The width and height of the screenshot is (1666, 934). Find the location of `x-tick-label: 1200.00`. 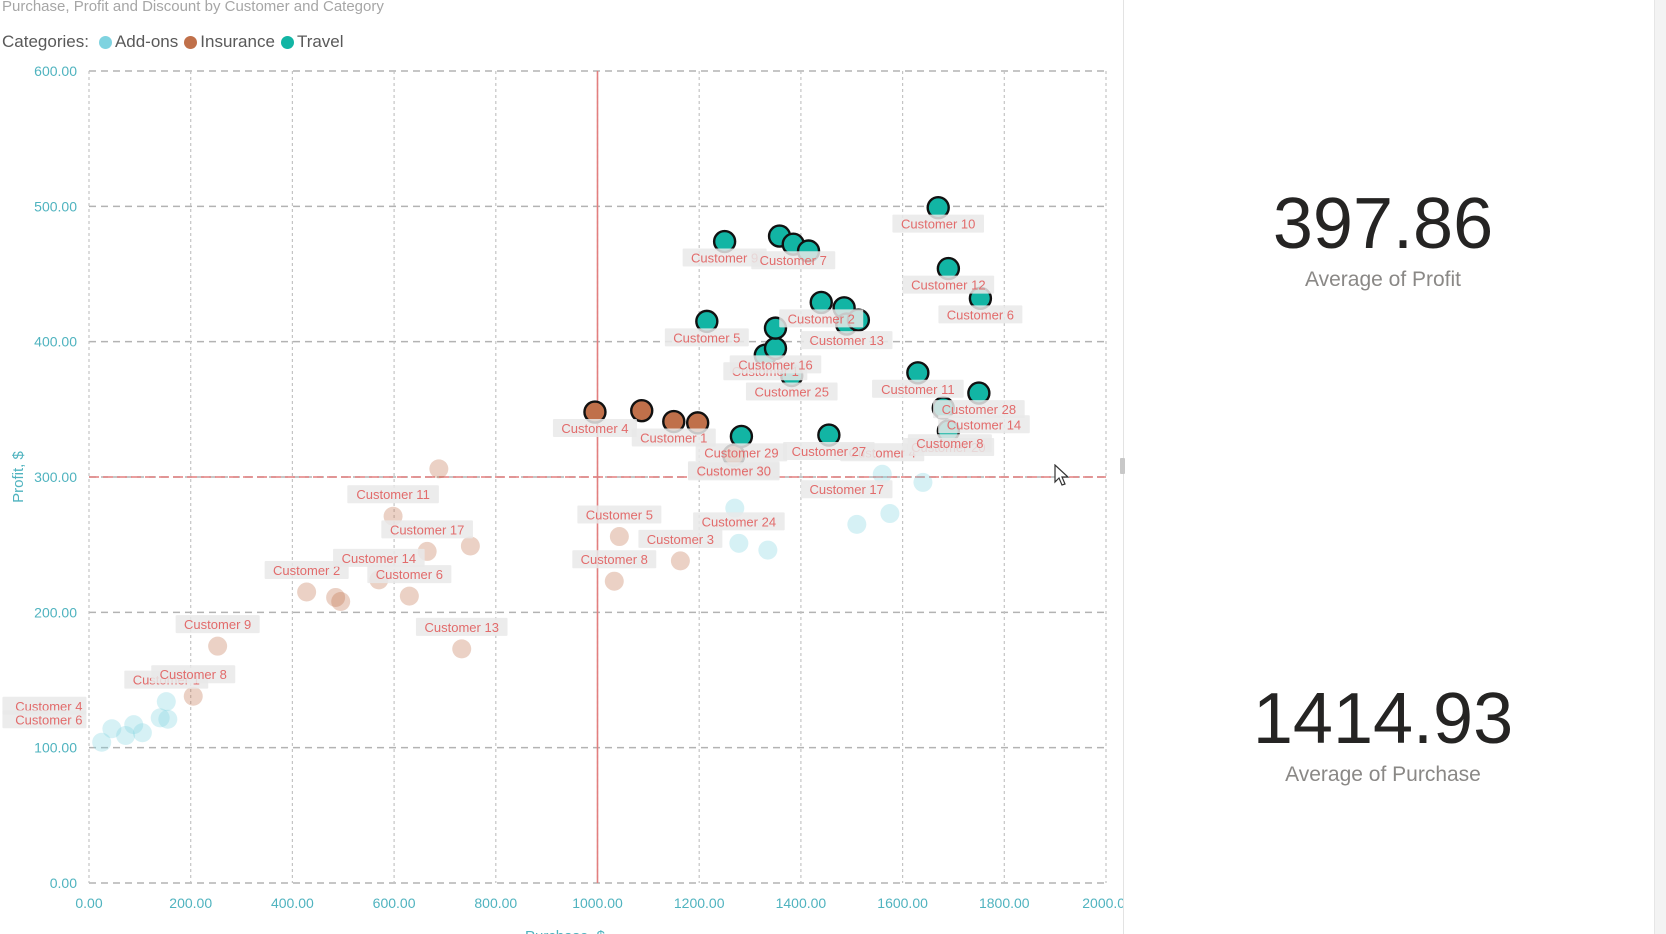

x-tick-label: 1200.00 is located at coordinates (699, 903).